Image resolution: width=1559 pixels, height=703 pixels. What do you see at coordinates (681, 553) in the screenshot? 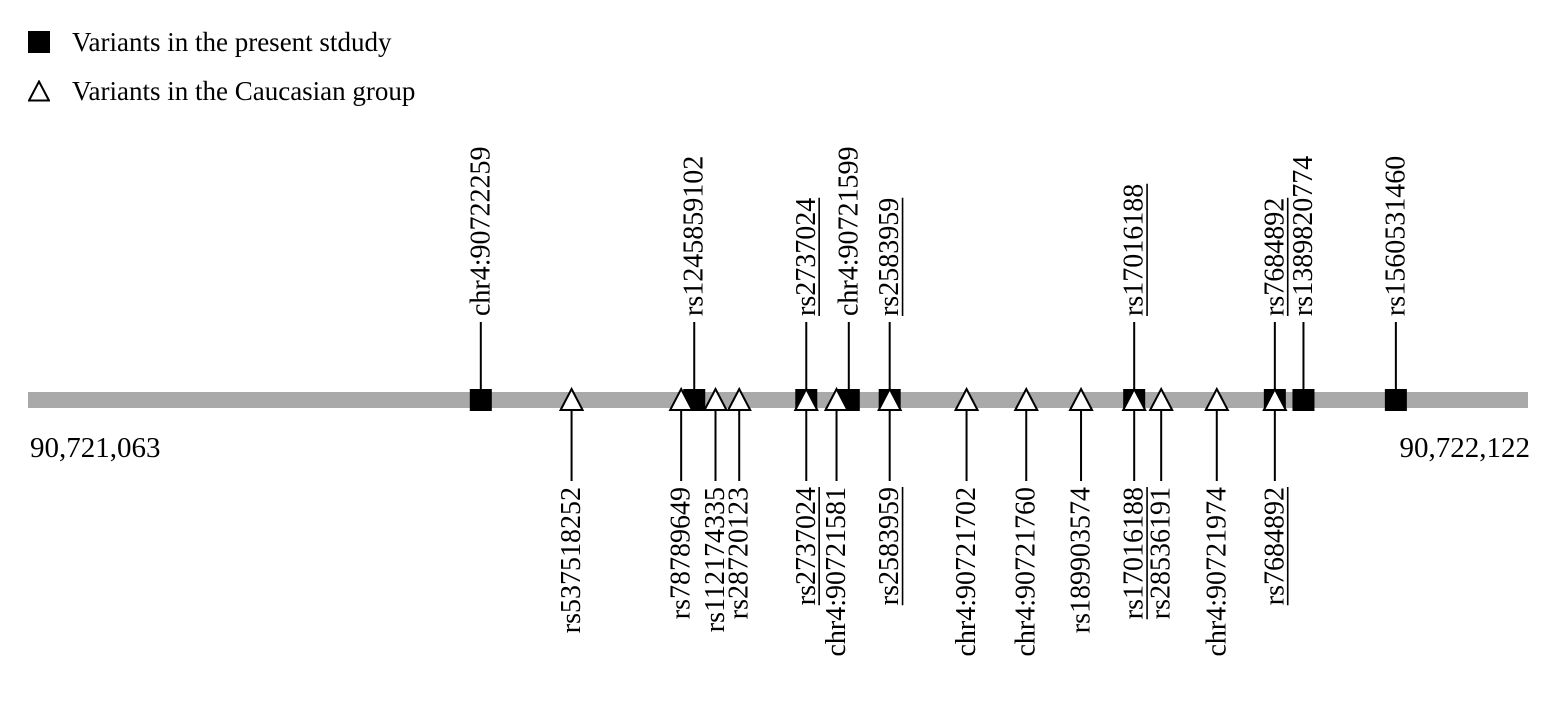
I see `caucasian-label-1: rs78789649` at bounding box center [681, 553].